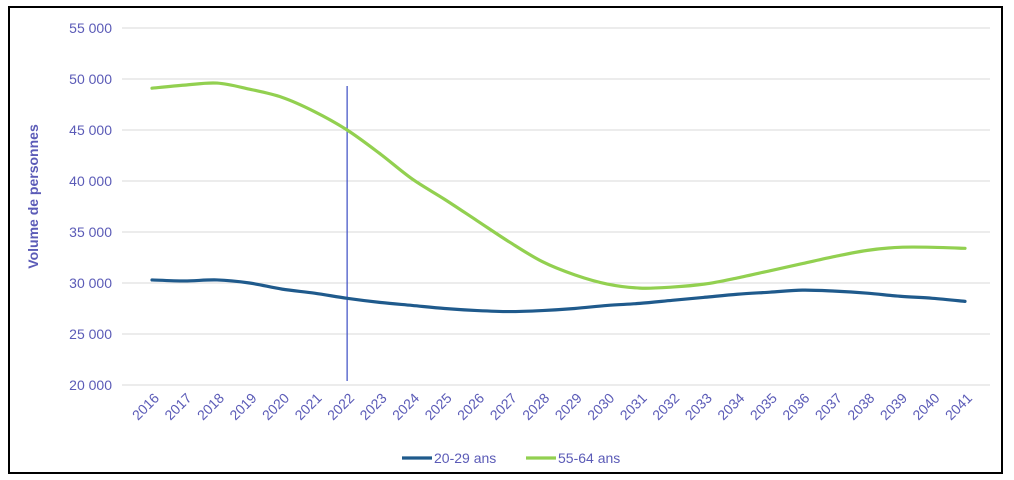  Describe the element at coordinates (307, 406) in the screenshot. I see `x-tick-label: 2021` at that location.